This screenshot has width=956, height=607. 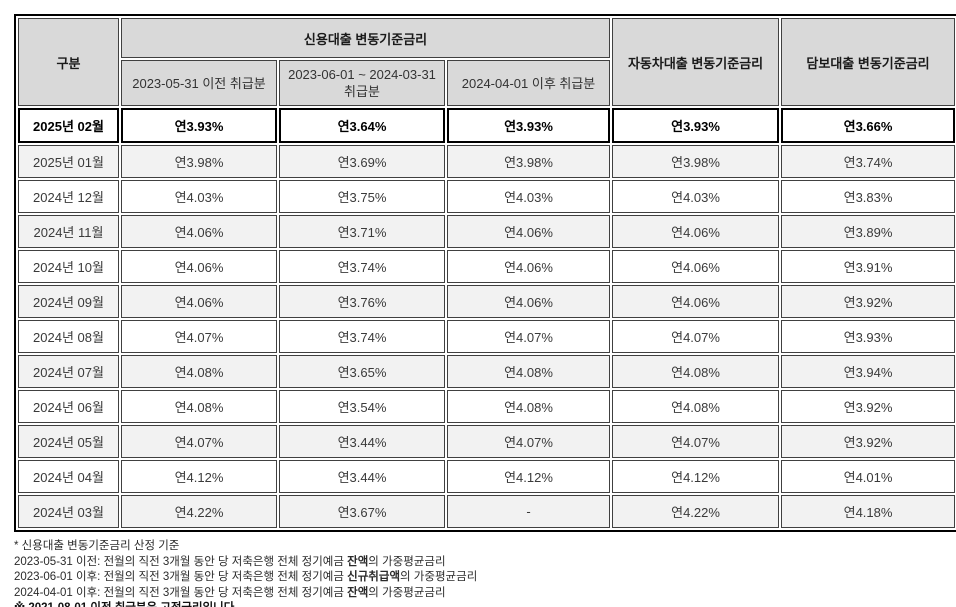 I want to click on rate-cell: 연3.91%, so click(x=868, y=266).